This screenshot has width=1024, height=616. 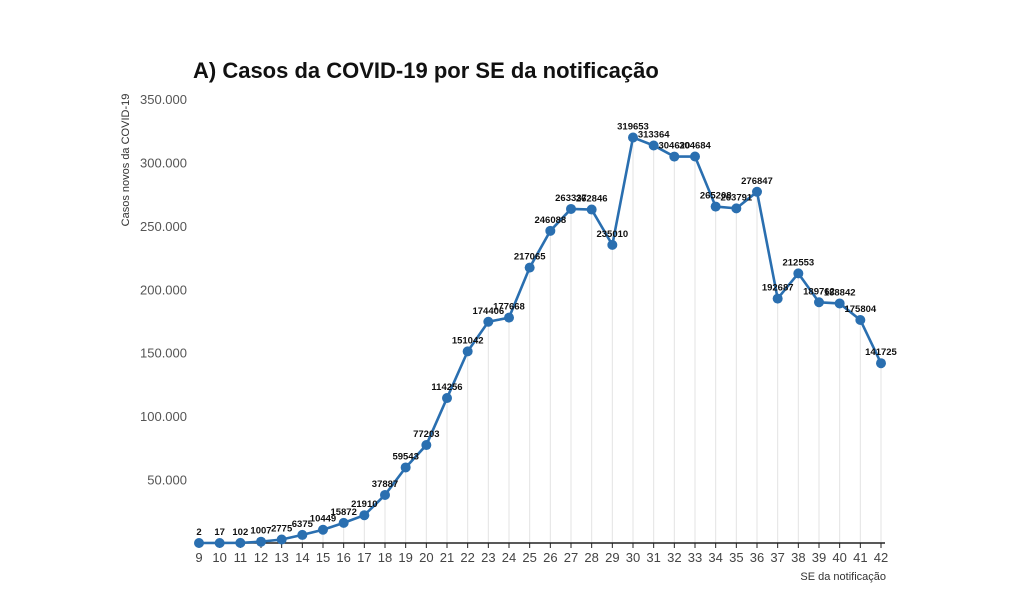 I want to click on data-label-36: 276847, so click(x=757, y=181).